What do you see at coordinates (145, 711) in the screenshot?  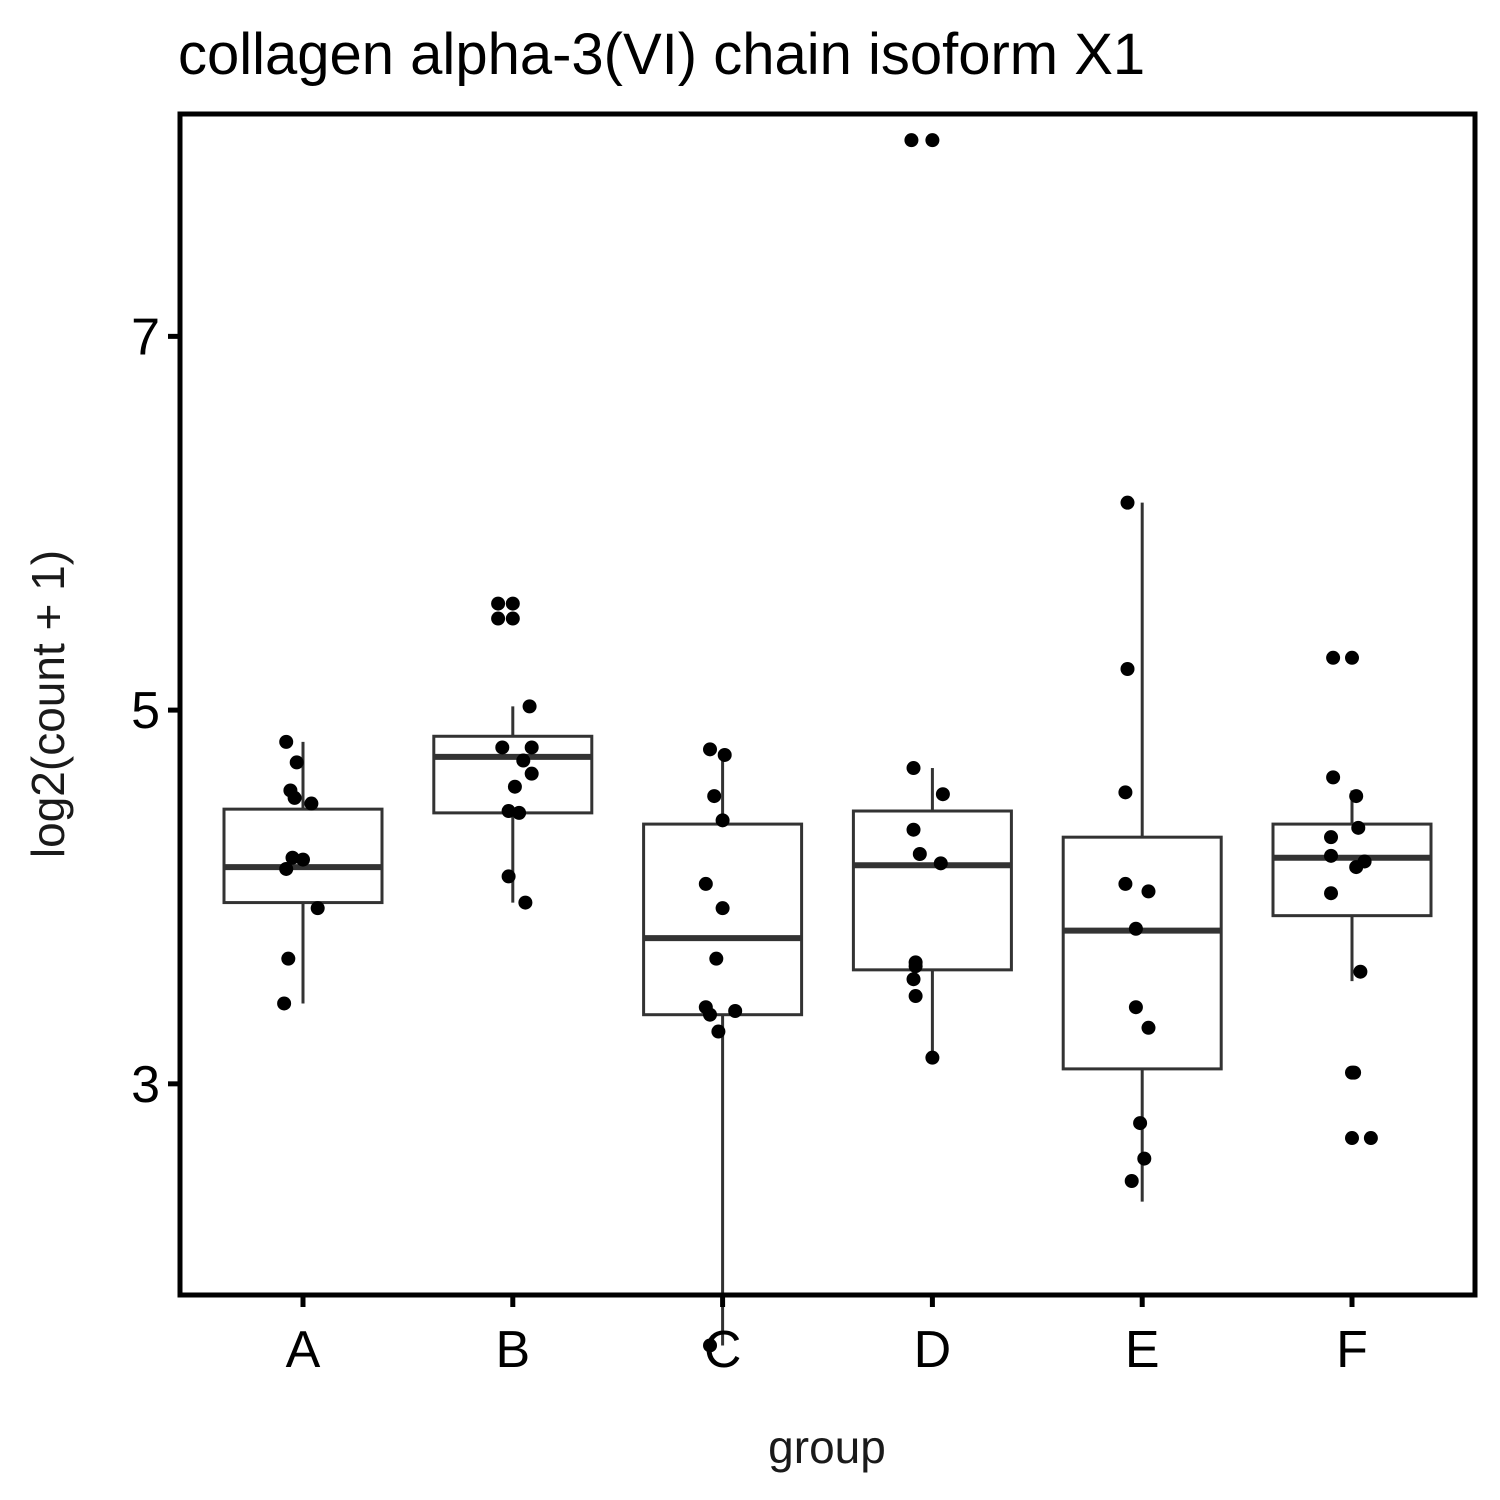 I see `y-tick-label: 5` at bounding box center [145, 711].